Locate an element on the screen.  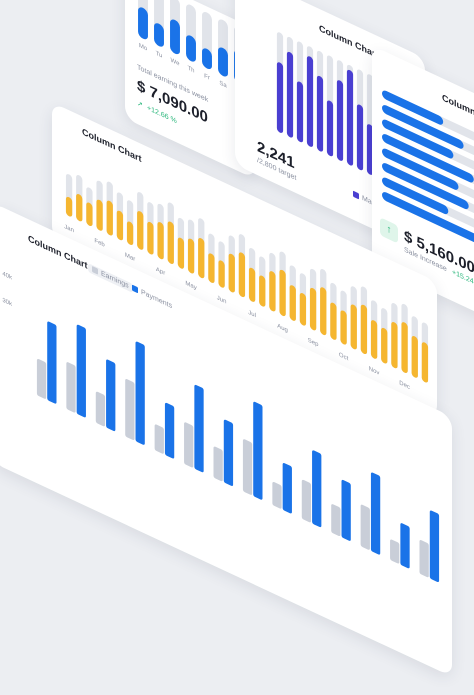
x-tick-label: Sa is located at coordinates (223, 85).